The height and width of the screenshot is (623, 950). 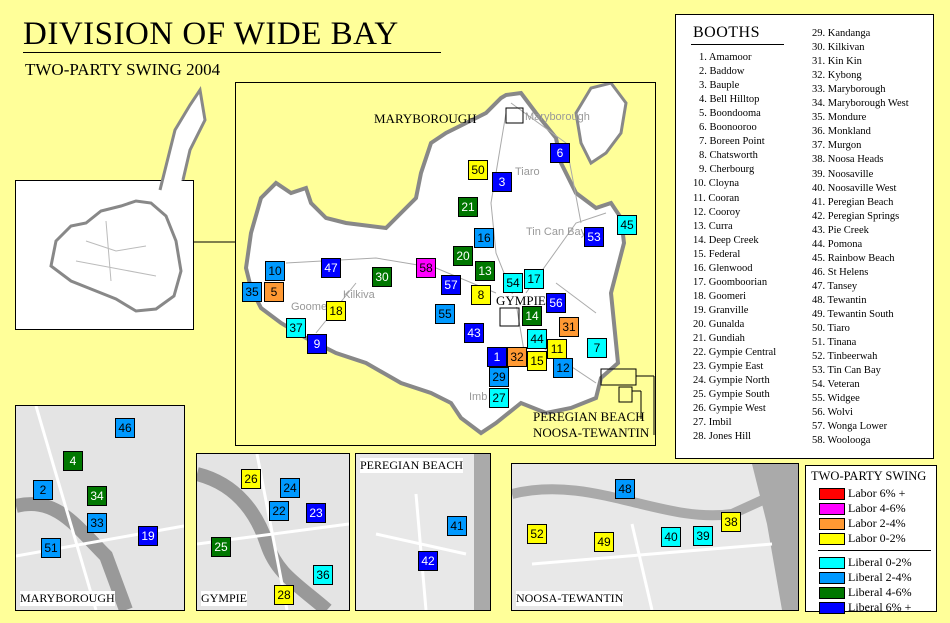 What do you see at coordinates (832, 413) in the screenshot?
I see `booth-list-item: 56. Wolvi` at bounding box center [832, 413].